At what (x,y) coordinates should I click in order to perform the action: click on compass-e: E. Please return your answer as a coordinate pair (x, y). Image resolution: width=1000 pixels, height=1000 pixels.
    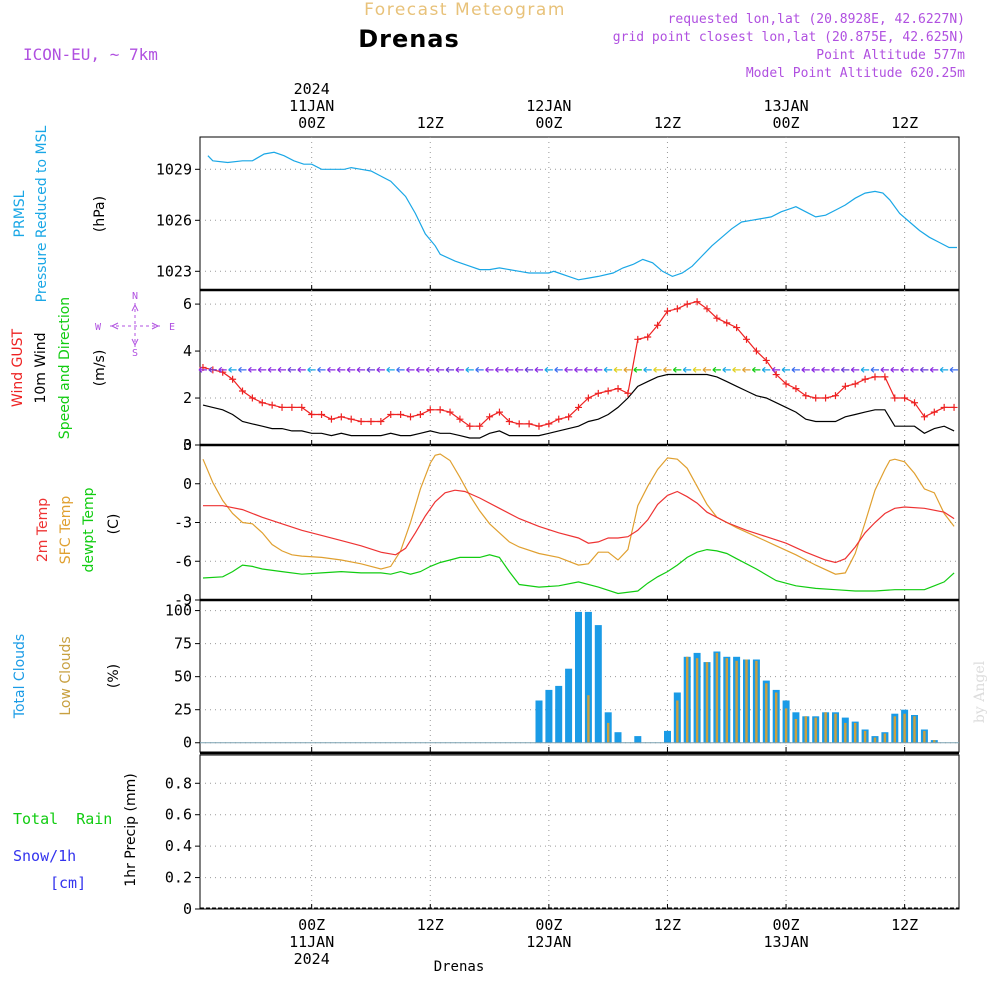
    Looking at the image, I should click on (172, 327).